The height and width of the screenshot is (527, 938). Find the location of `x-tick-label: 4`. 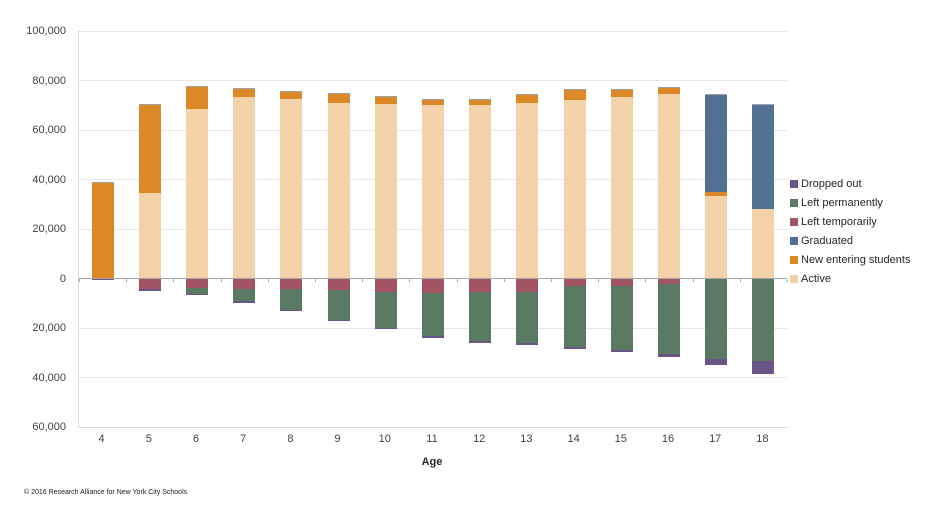

x-tick-label: 4 is located at coordinates (101, 439).